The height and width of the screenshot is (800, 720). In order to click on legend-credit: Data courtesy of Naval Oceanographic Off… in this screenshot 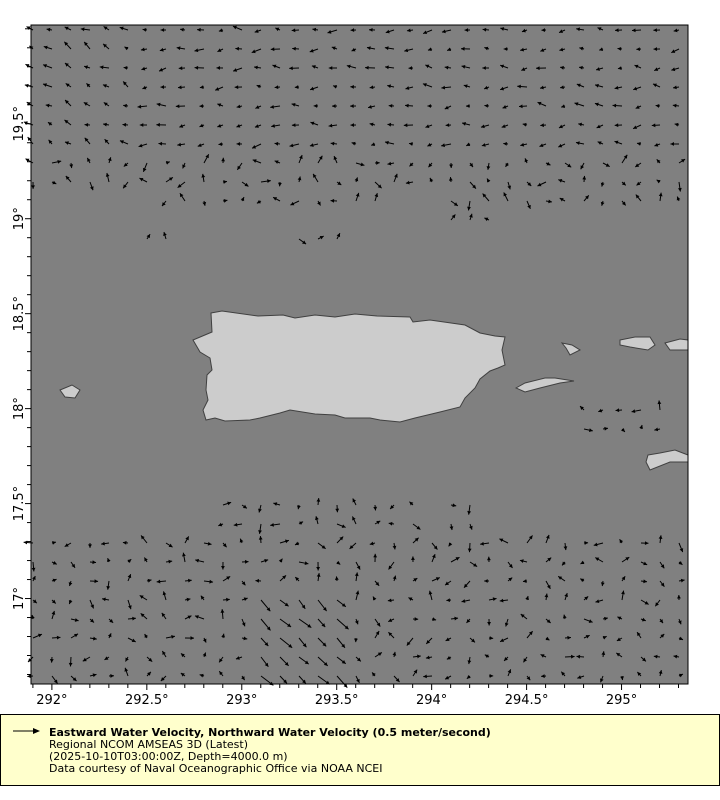, I will do `click(216, 768)`.